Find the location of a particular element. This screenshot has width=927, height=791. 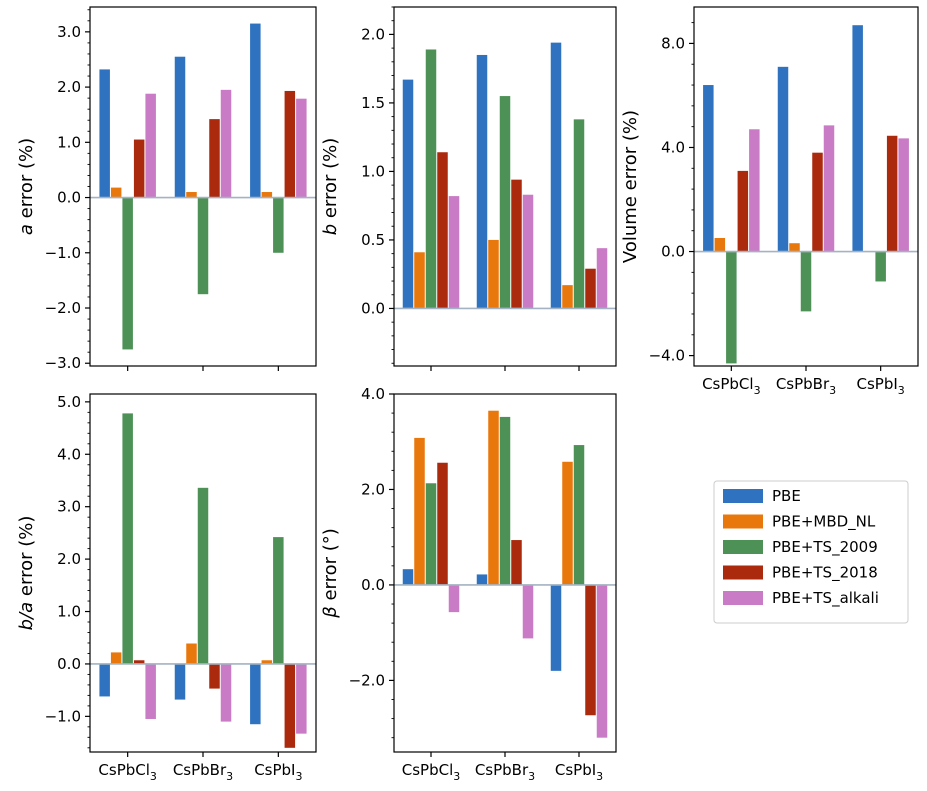

ytick-label-a_error-3: 0.0 is located at coordinates (69, 198).